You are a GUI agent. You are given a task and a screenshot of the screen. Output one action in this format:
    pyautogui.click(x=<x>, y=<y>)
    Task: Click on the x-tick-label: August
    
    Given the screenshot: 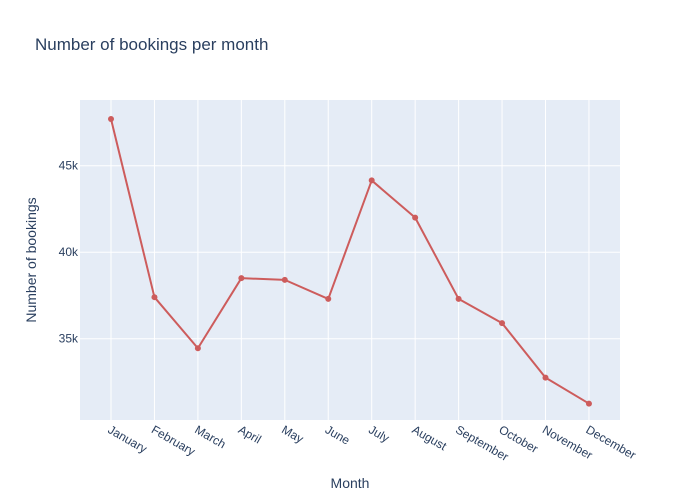 What is the action you would take?
    pyautogui.click(x=430, y=437)
    